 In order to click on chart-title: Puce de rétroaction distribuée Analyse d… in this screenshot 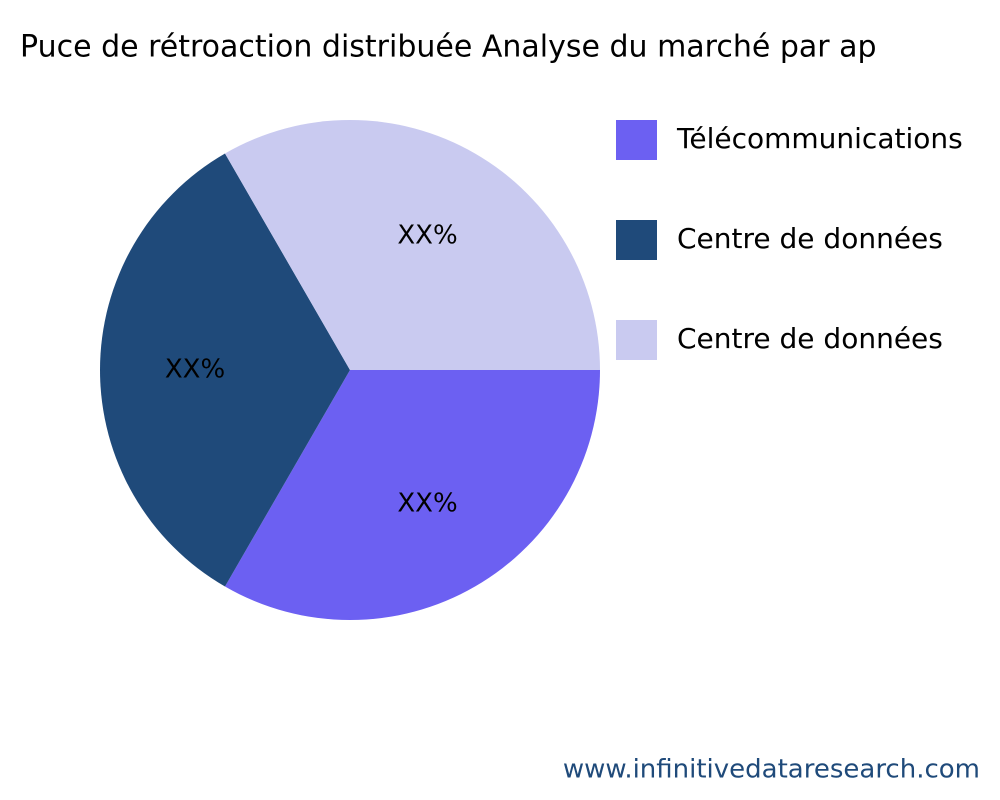, I will do `click(448, 47)`.